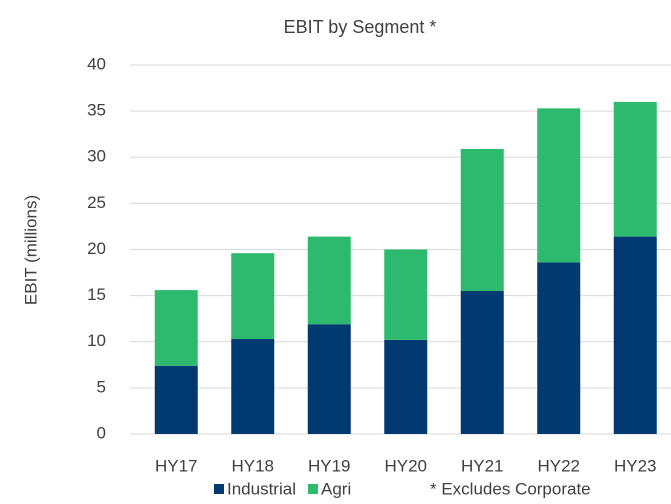 This screenshot has height=504, width=671. I want to click on x-tick-label: HY20, so click(405, 465).